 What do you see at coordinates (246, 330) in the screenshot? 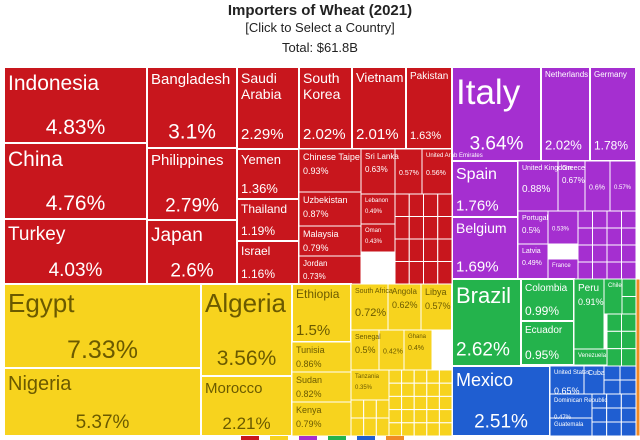
I see `tile-algeria` at bounding box center [246, 330].